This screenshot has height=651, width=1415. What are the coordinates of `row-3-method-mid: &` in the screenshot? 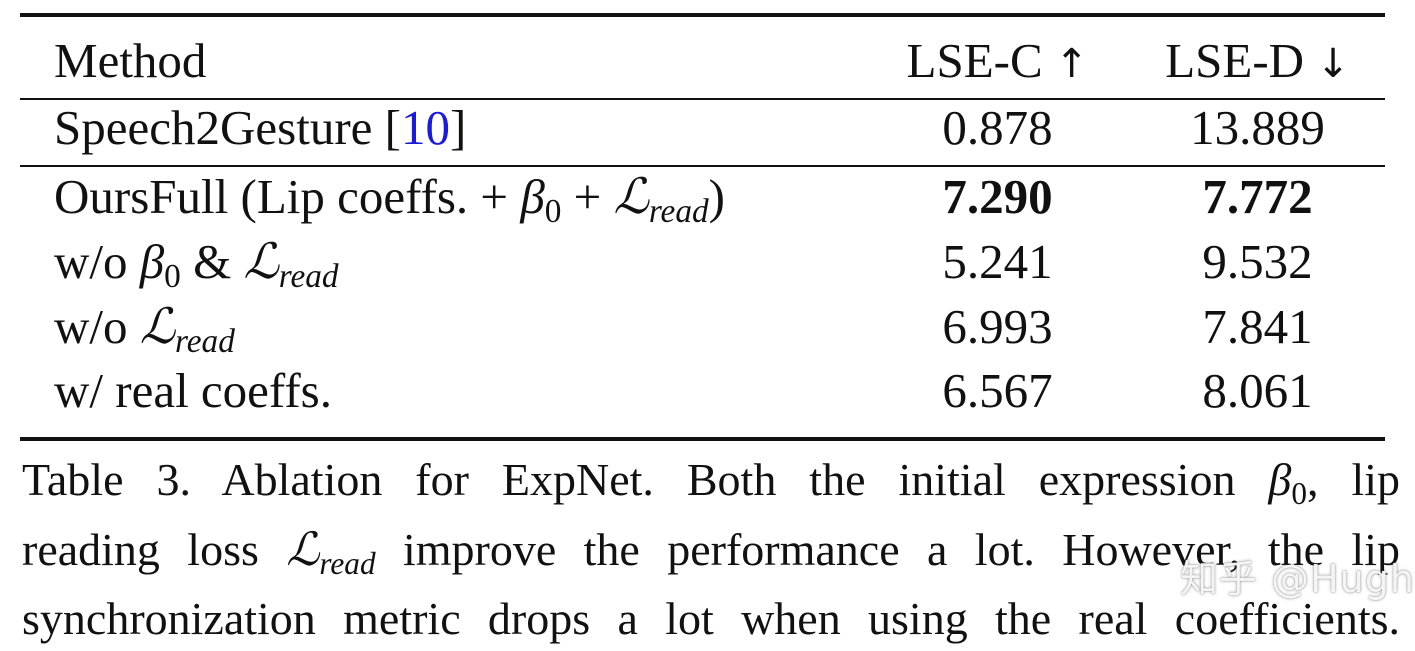 It's located at (212, 261).